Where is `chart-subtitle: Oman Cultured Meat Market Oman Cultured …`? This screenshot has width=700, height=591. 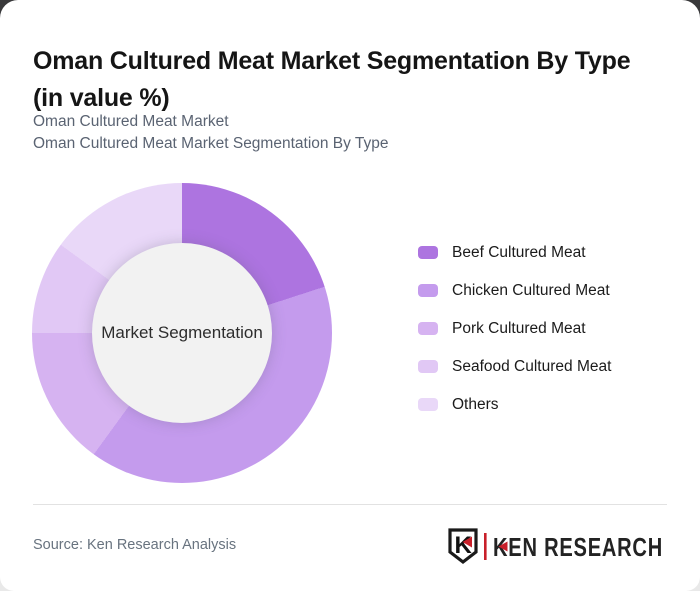
chart-subtitle: Oman Cultured Meat Market Oman Cultured … is located at coordinates (343, 132).